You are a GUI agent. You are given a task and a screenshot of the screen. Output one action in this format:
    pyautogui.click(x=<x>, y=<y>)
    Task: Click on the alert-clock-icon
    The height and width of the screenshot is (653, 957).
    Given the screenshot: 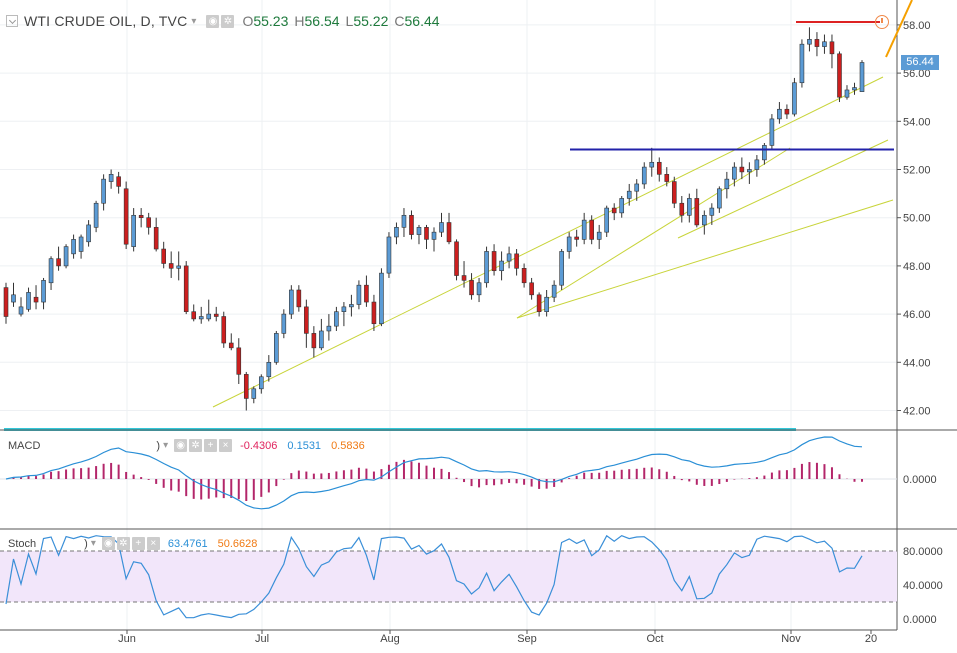 What is the action you would take?
    pyautogui.click(x=882, y=22)
    